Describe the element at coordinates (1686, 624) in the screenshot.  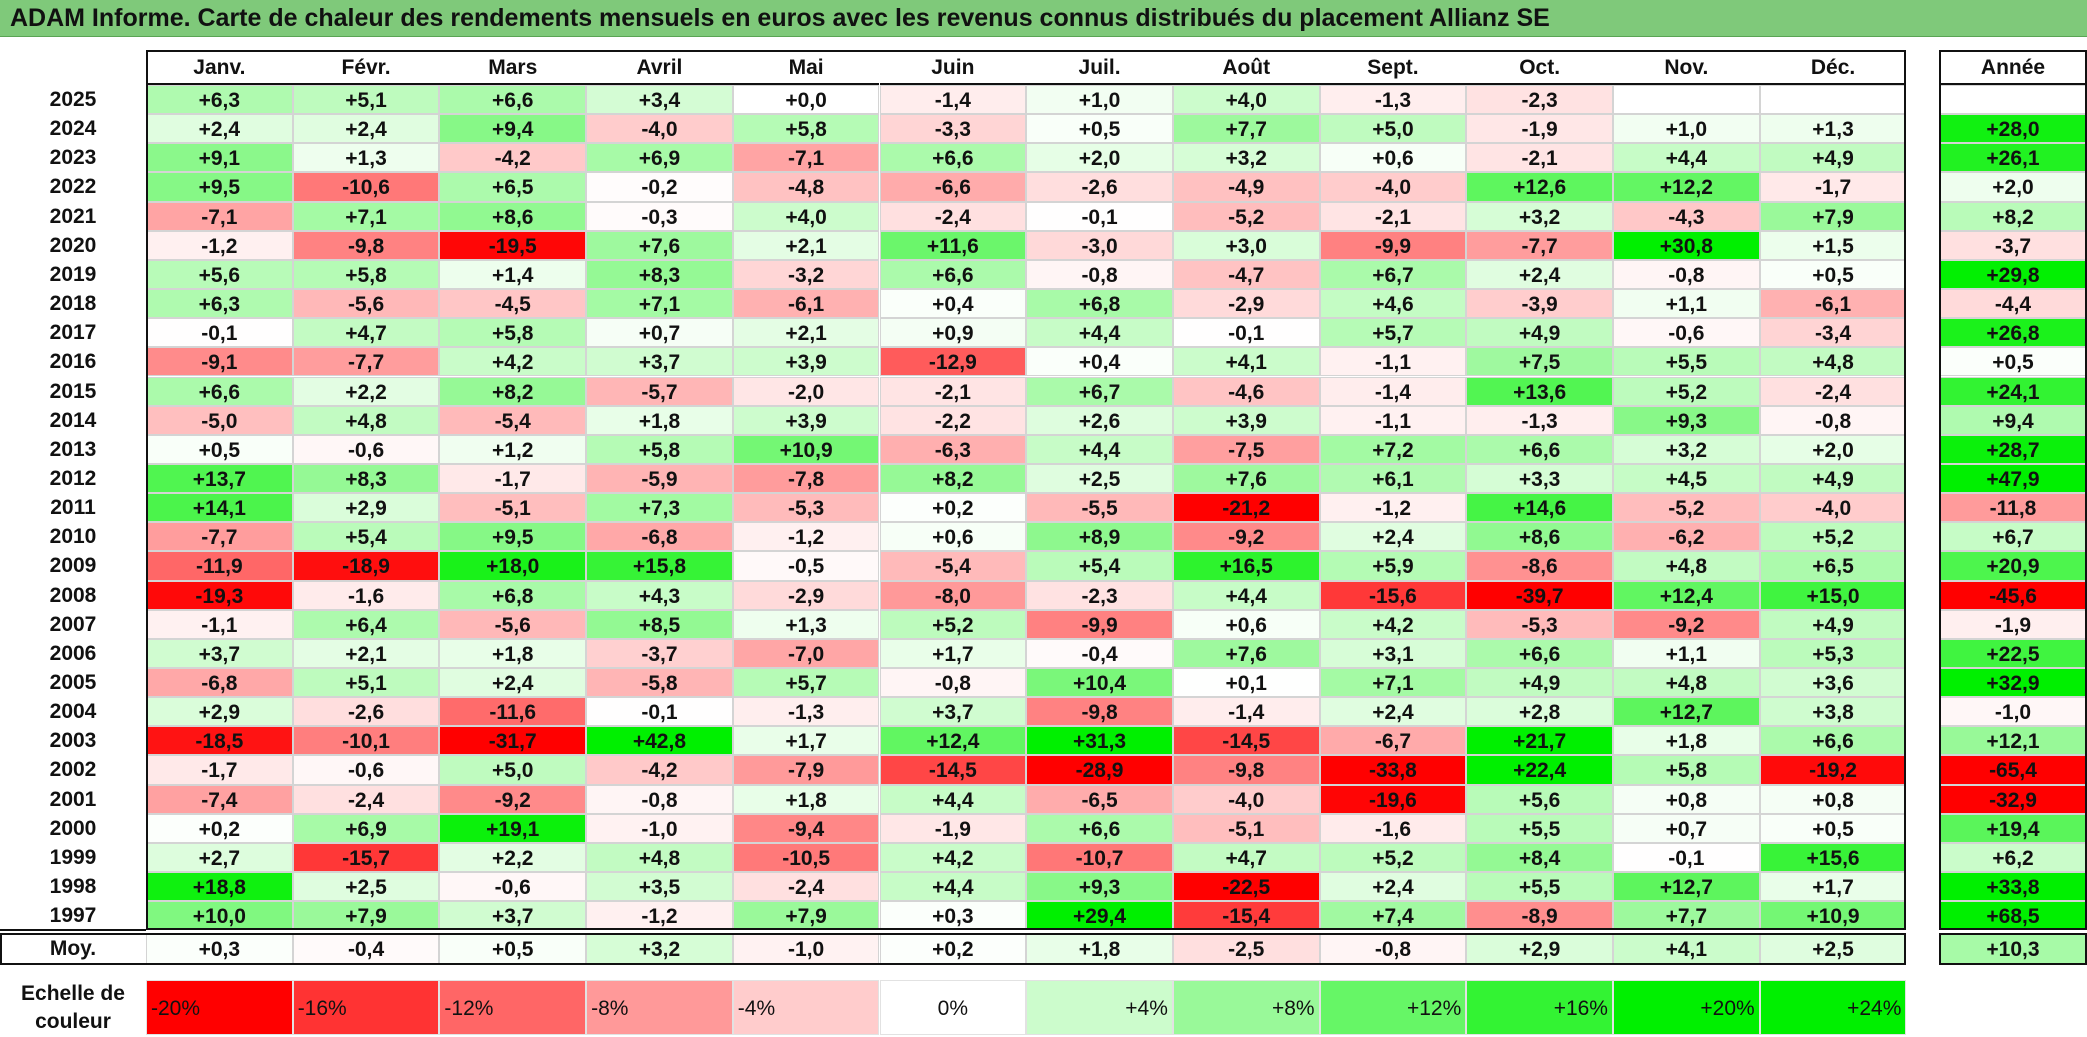
I see `heatmap-cell: -9,2` at that location.